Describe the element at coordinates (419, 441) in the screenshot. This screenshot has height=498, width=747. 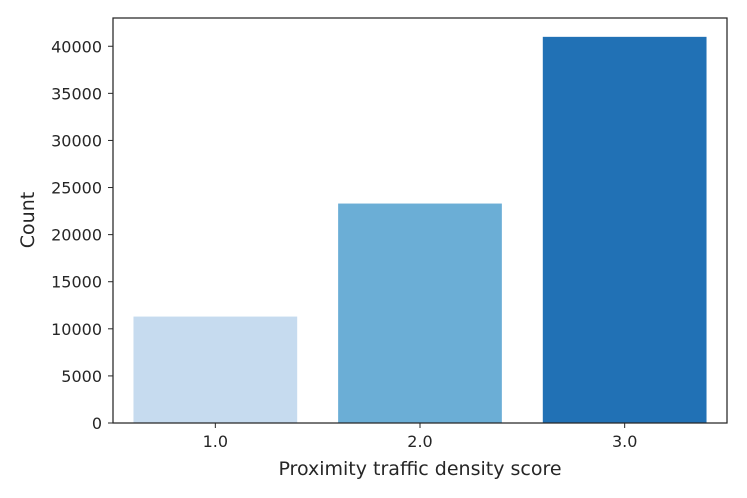
I see `x-tick-label: 2.0` at that location.